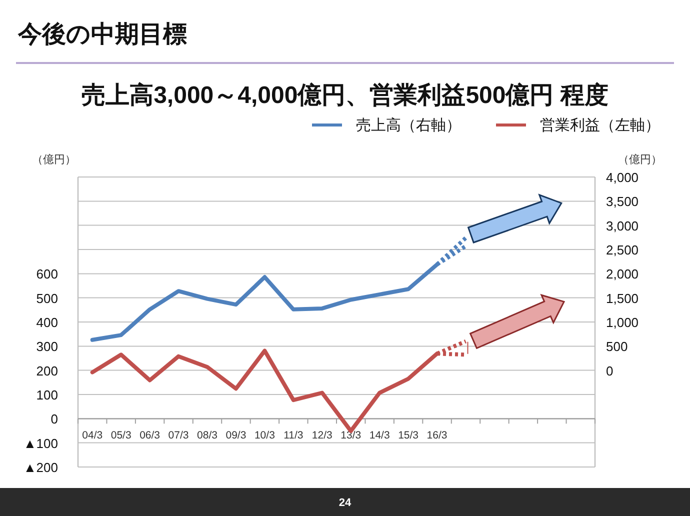  I want to click on y2-axis-title: （億円）, so click(640, 159).